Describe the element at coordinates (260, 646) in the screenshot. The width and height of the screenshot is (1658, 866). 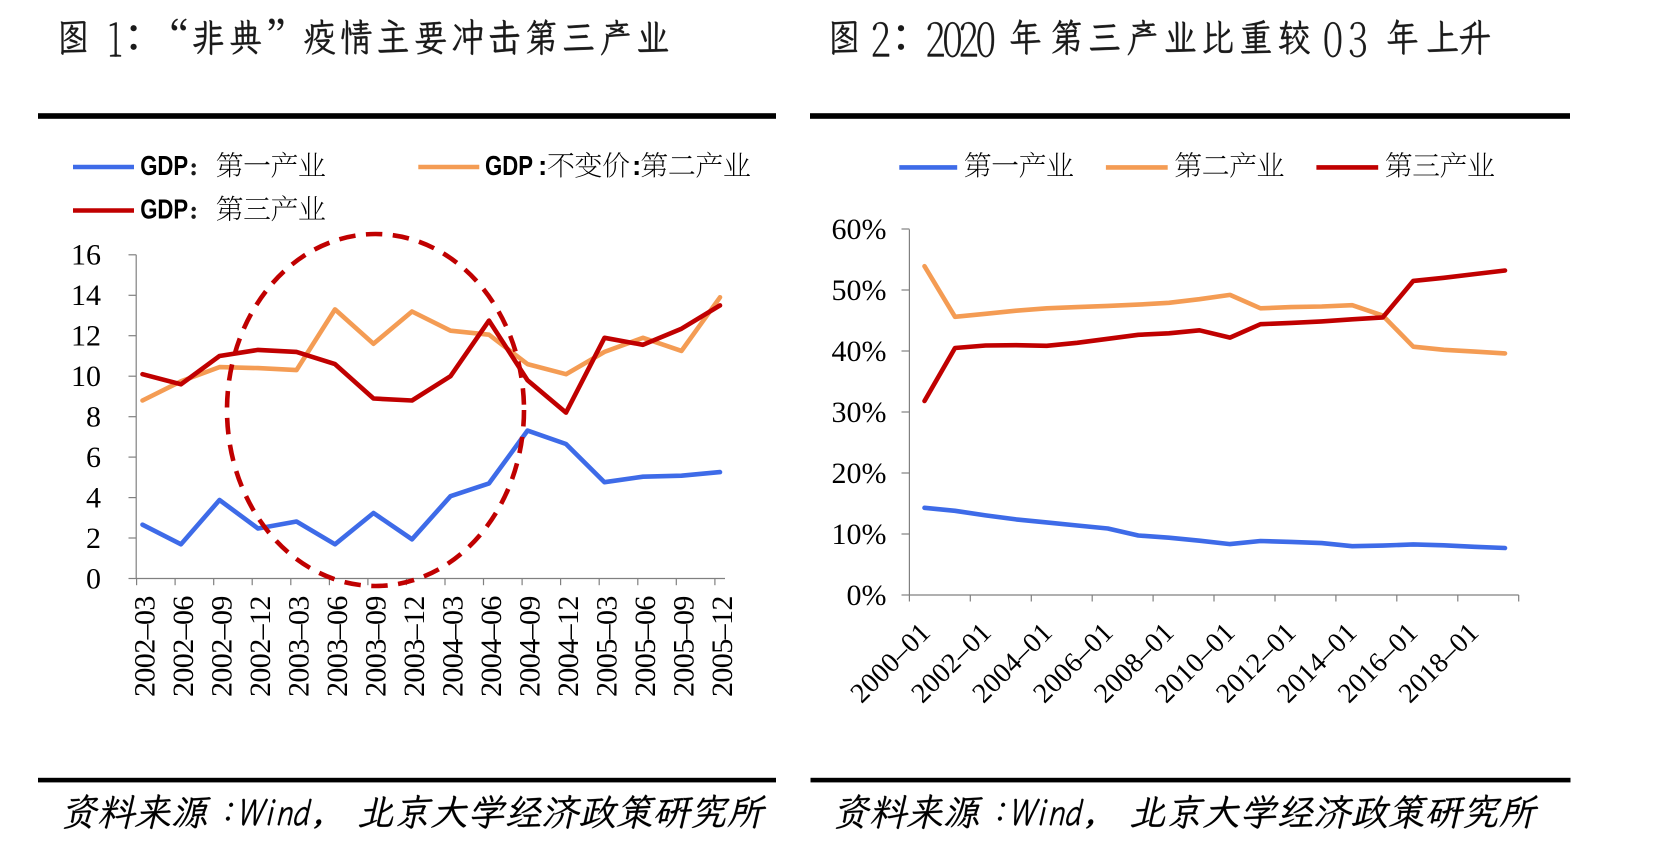
I see `svg-text: 2002–12` at that location.